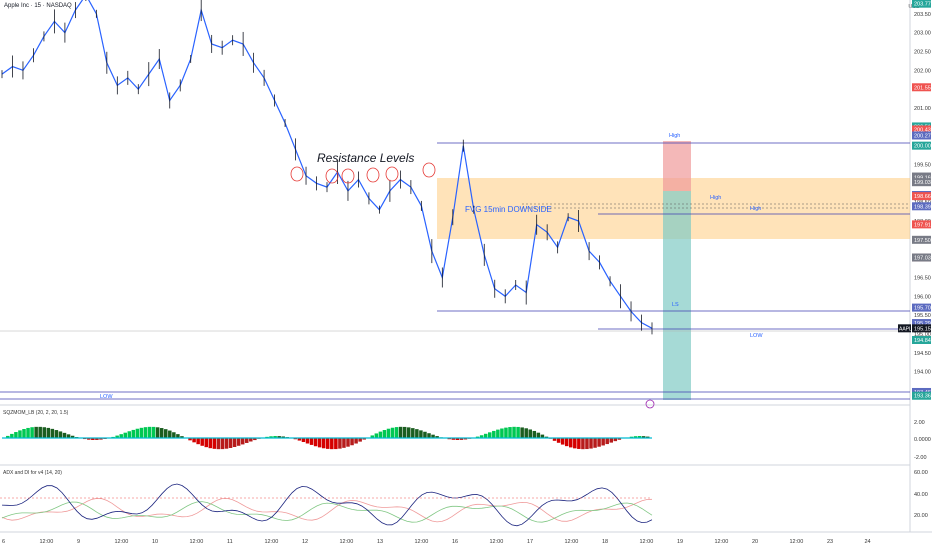 Image resolution: width=932 pixels, height=550 pixels. Describe the element at coordinates (922, 71) in the screenshot. I see `price-tick-label: 202.00` at that location.